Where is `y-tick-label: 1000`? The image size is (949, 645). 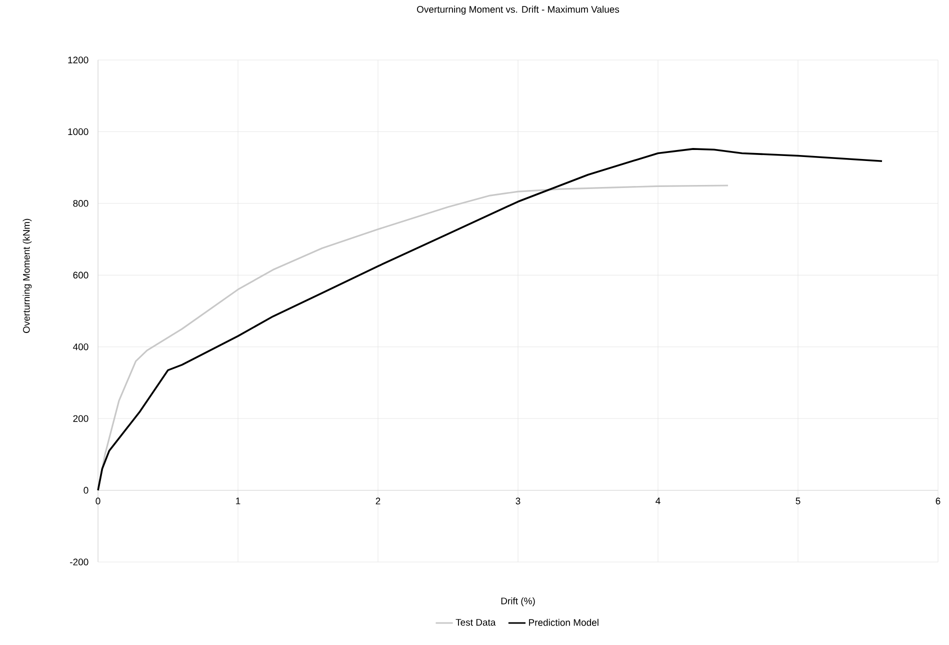 y-tick-label: 1000 is located at coordinates (78, 132).